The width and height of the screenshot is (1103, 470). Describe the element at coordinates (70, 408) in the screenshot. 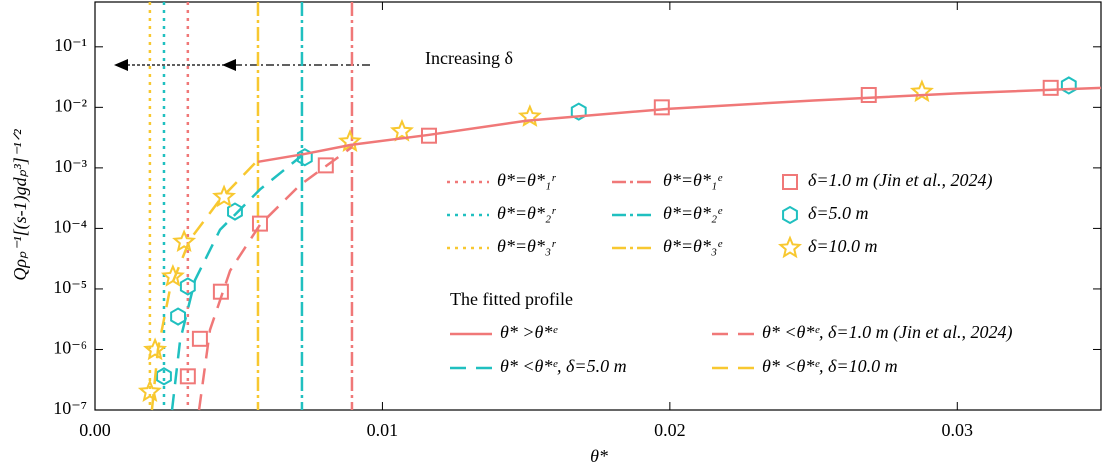

I see `y-tick-label: 10⁻⁷` at that location.